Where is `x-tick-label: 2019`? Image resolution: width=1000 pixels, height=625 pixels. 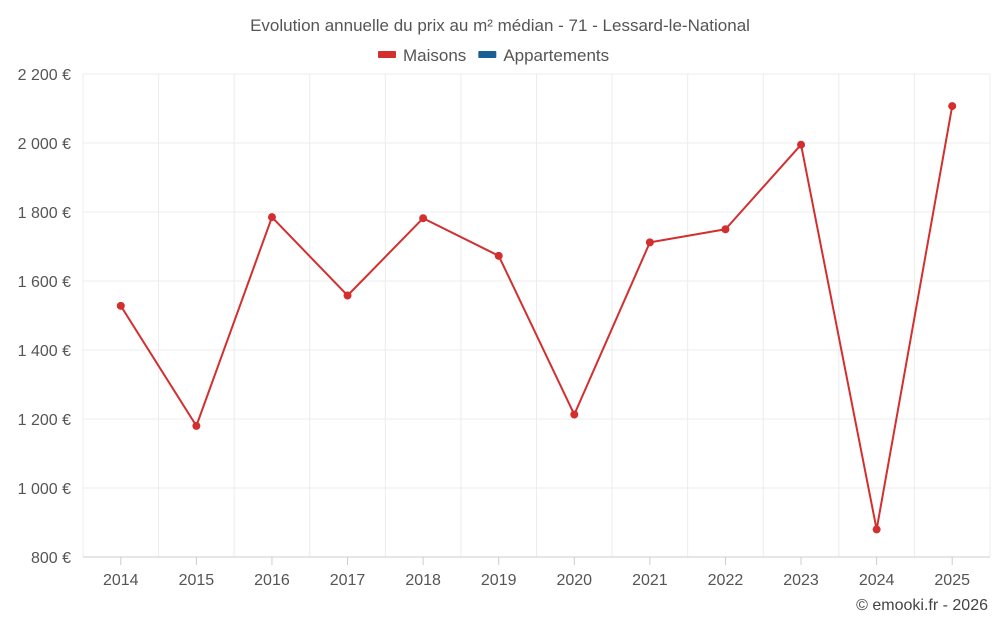
x-tick-label: 2019 is located at coordinates (499, 580).